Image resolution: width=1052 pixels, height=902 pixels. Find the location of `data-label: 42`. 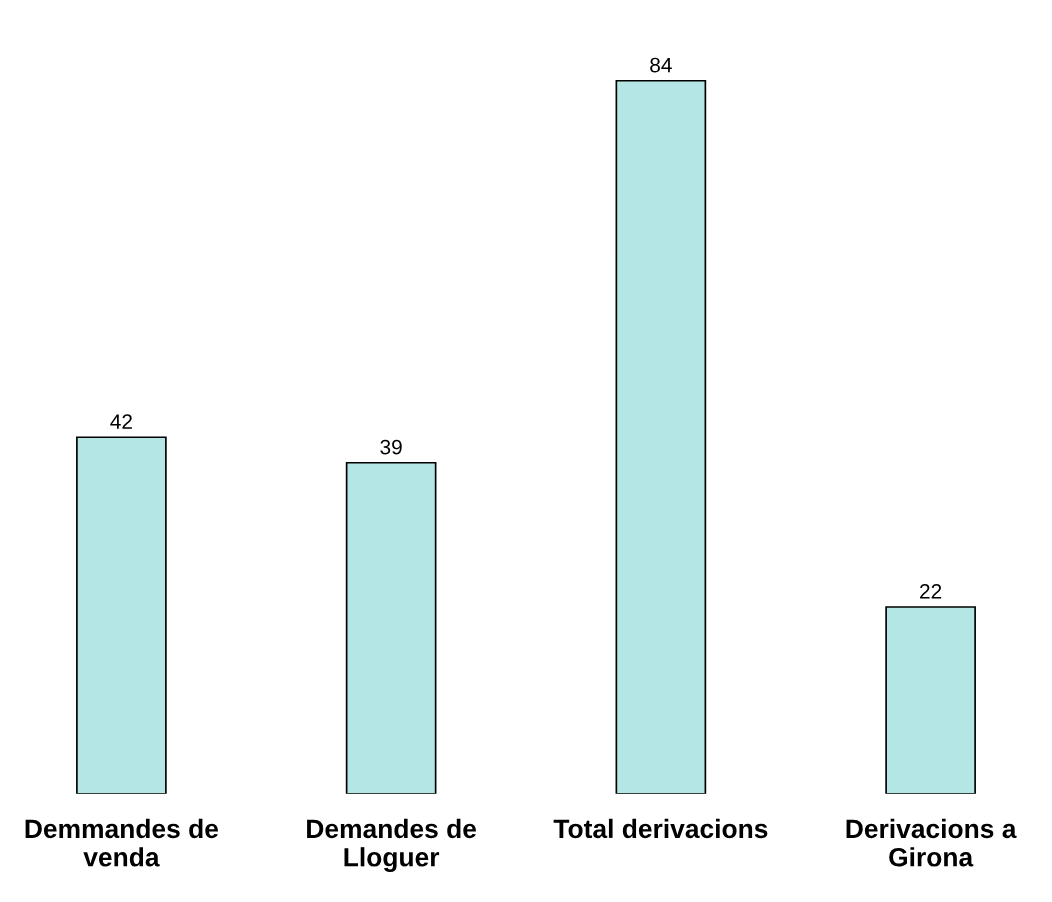

data-label: 42 is located at coordinates (121, 421).